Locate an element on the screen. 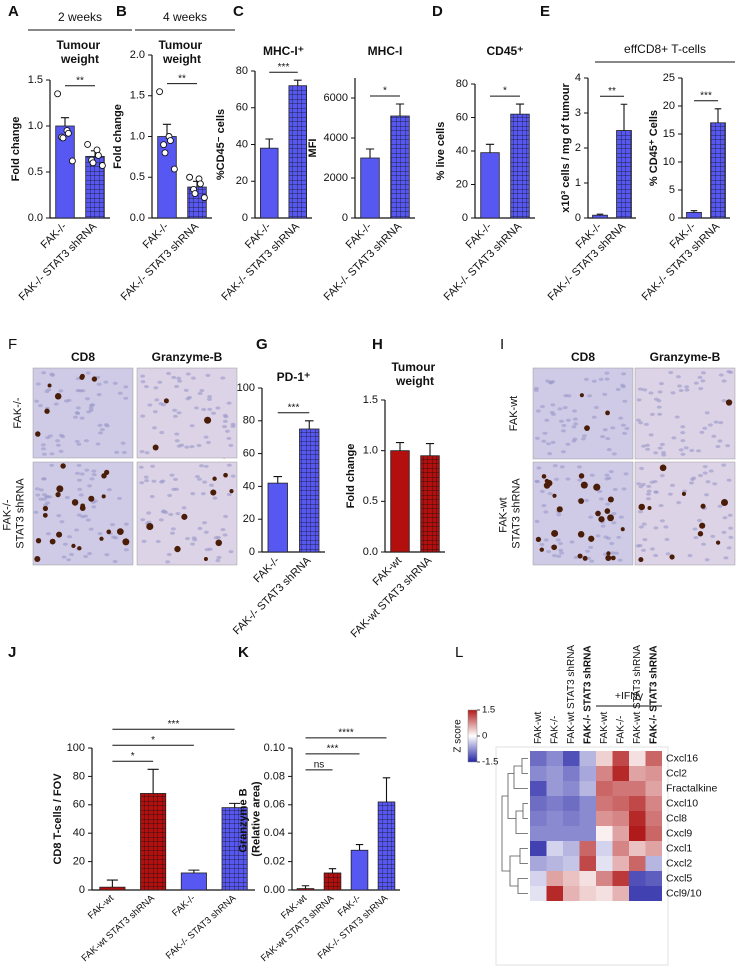 The image size is (739, 970). colorbar-tick-label: 1.5 is located at coordinates (488, 710).